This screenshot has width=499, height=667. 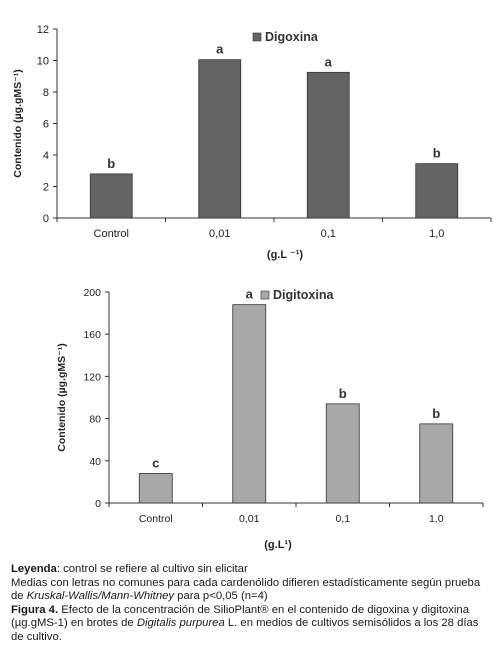 I want to click on significance-letter: c, so click(x=155, y=462).